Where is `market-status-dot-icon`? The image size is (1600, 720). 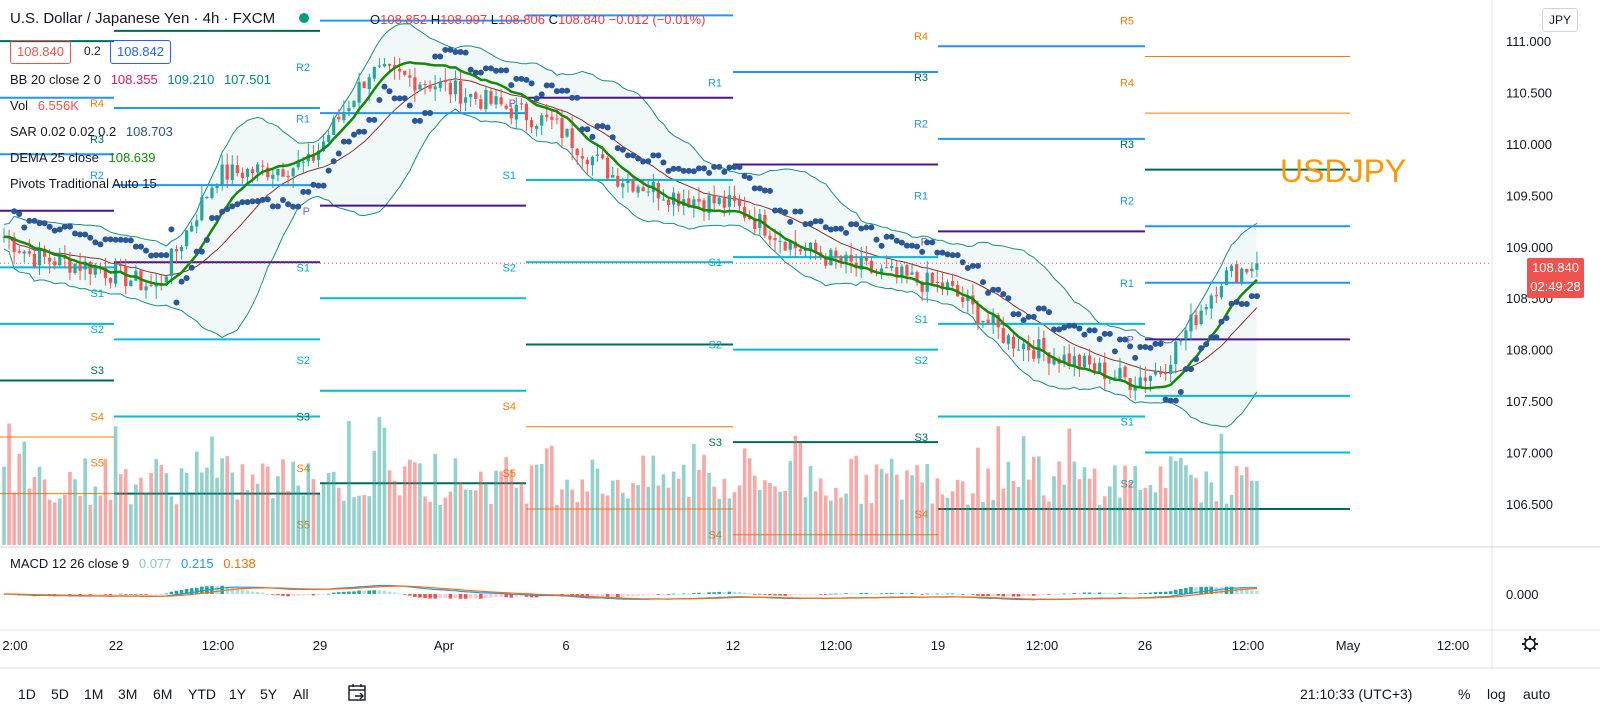 market-status-dot-icon is located at coordinates (304, 18).